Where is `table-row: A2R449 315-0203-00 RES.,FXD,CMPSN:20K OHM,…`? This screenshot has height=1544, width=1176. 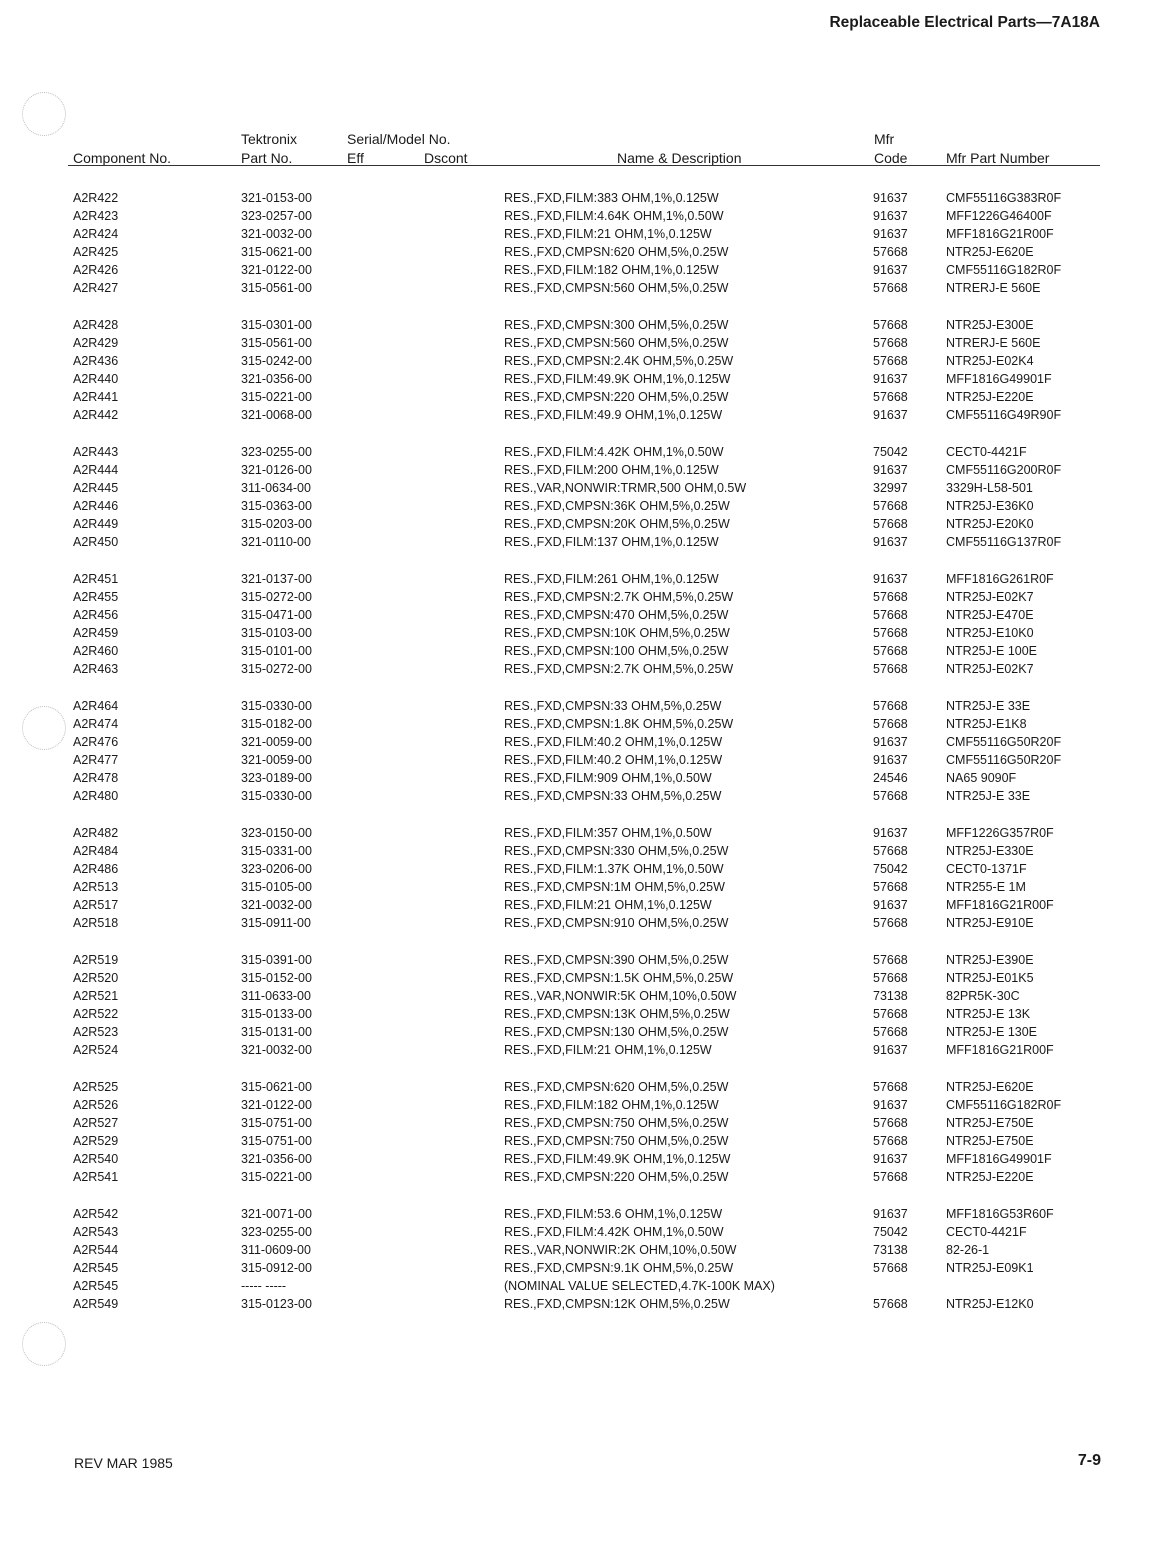 table-row: A2R449 315-0203-00 RES.,FXD,CMPSN:20K OHM,… is located at coordinates (588, 526).